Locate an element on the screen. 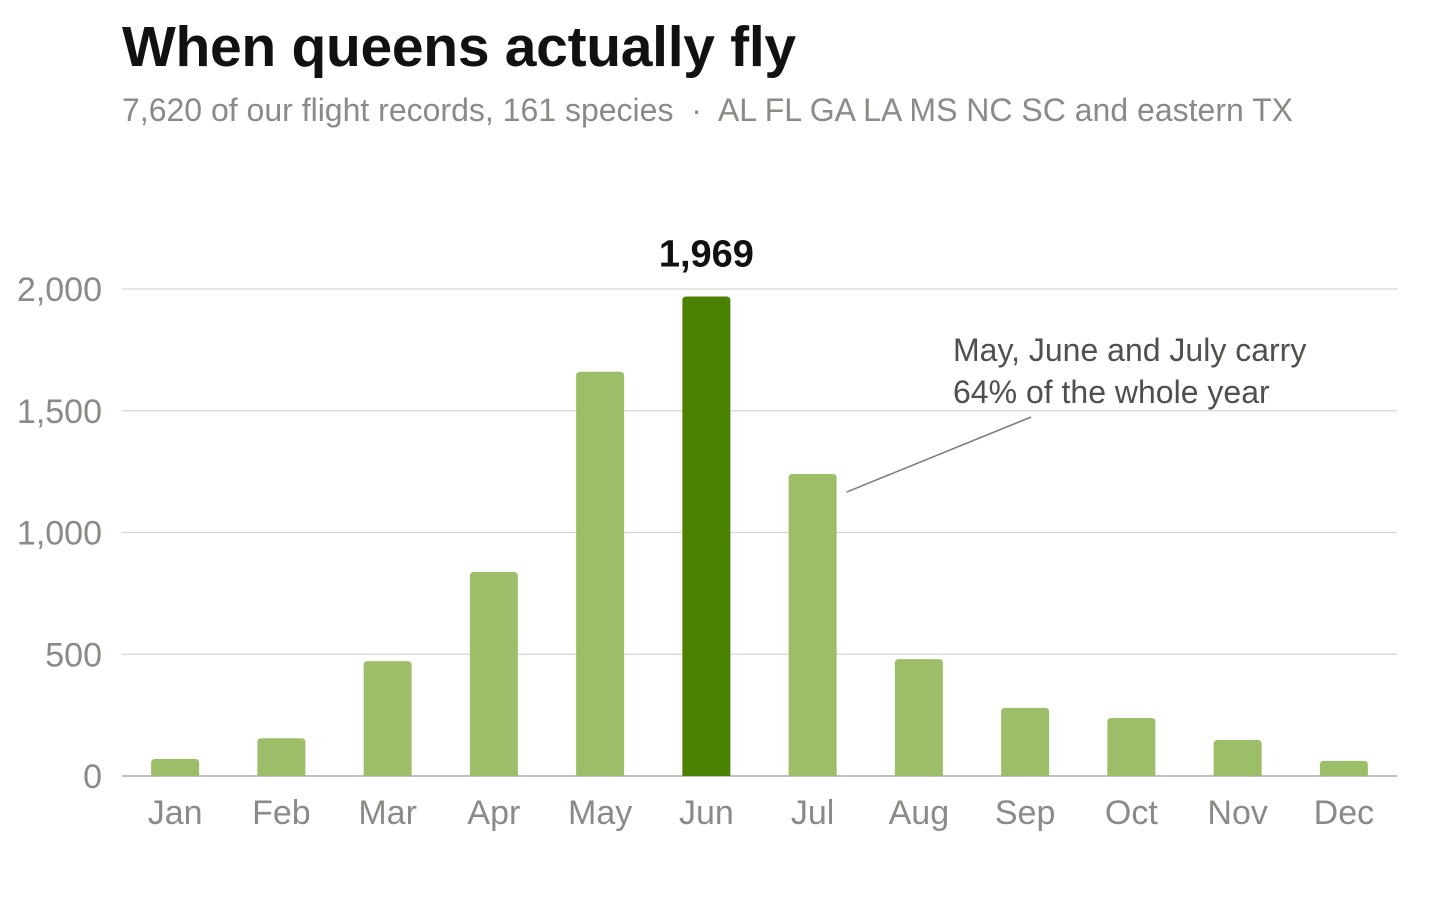 The width and height of the screenshot is (1440, 919). y-axis-labels: 0 500 1,000 1,500 2,000 is located at coordinates (59, 533).